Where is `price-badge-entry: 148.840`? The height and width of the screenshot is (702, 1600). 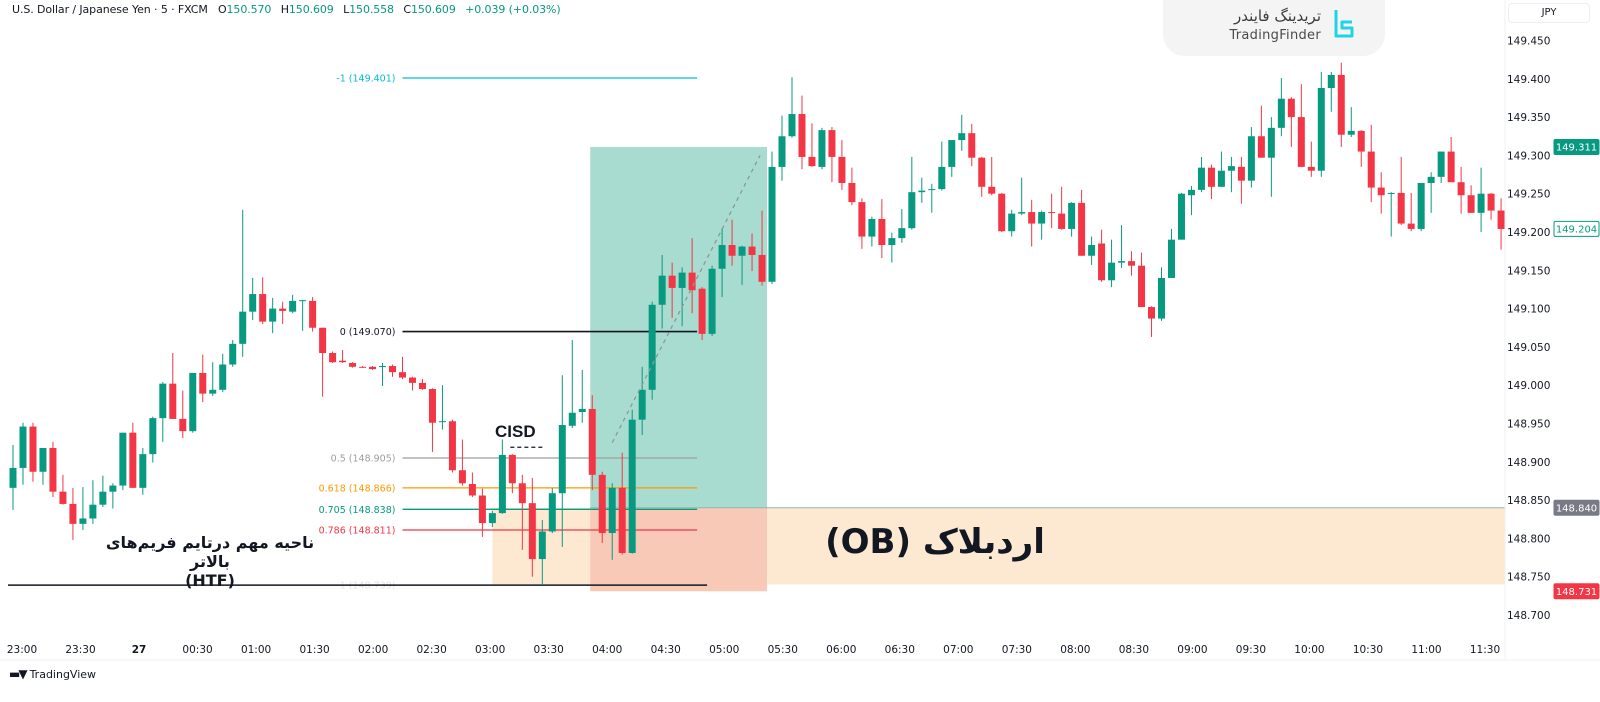
price-badge-entry: 148.840 is located at coordinates (1576, 507).